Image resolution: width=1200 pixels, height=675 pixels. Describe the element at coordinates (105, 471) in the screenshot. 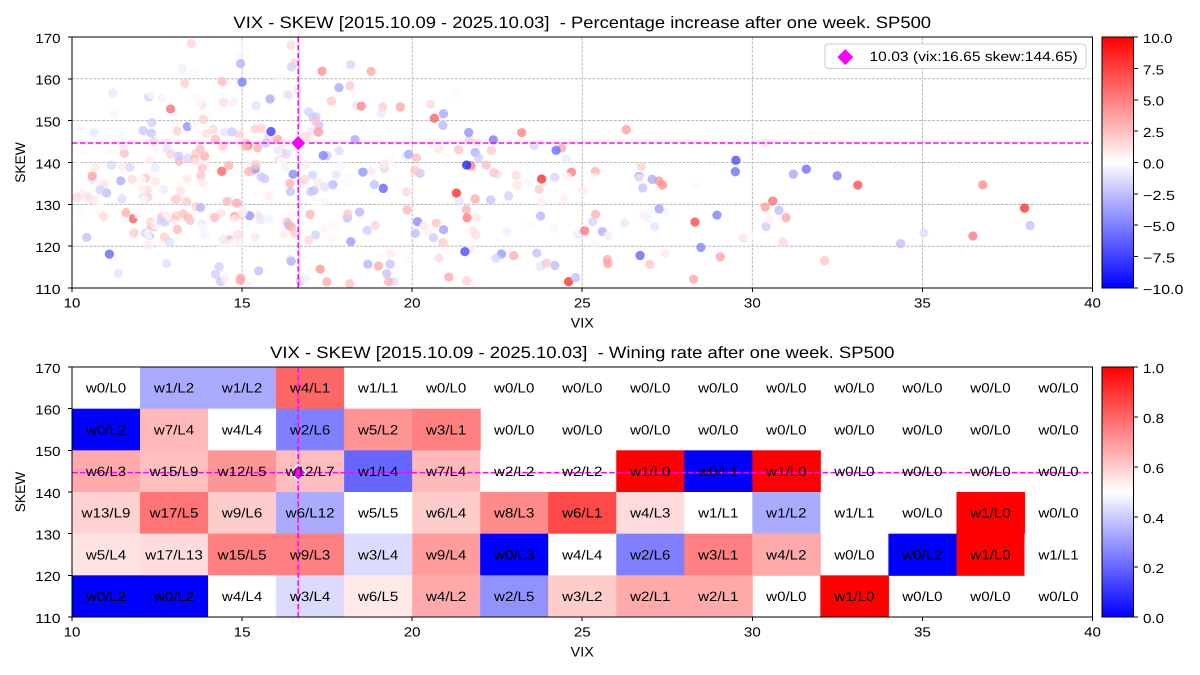

I see `svg-text: w6/L3` at that location.